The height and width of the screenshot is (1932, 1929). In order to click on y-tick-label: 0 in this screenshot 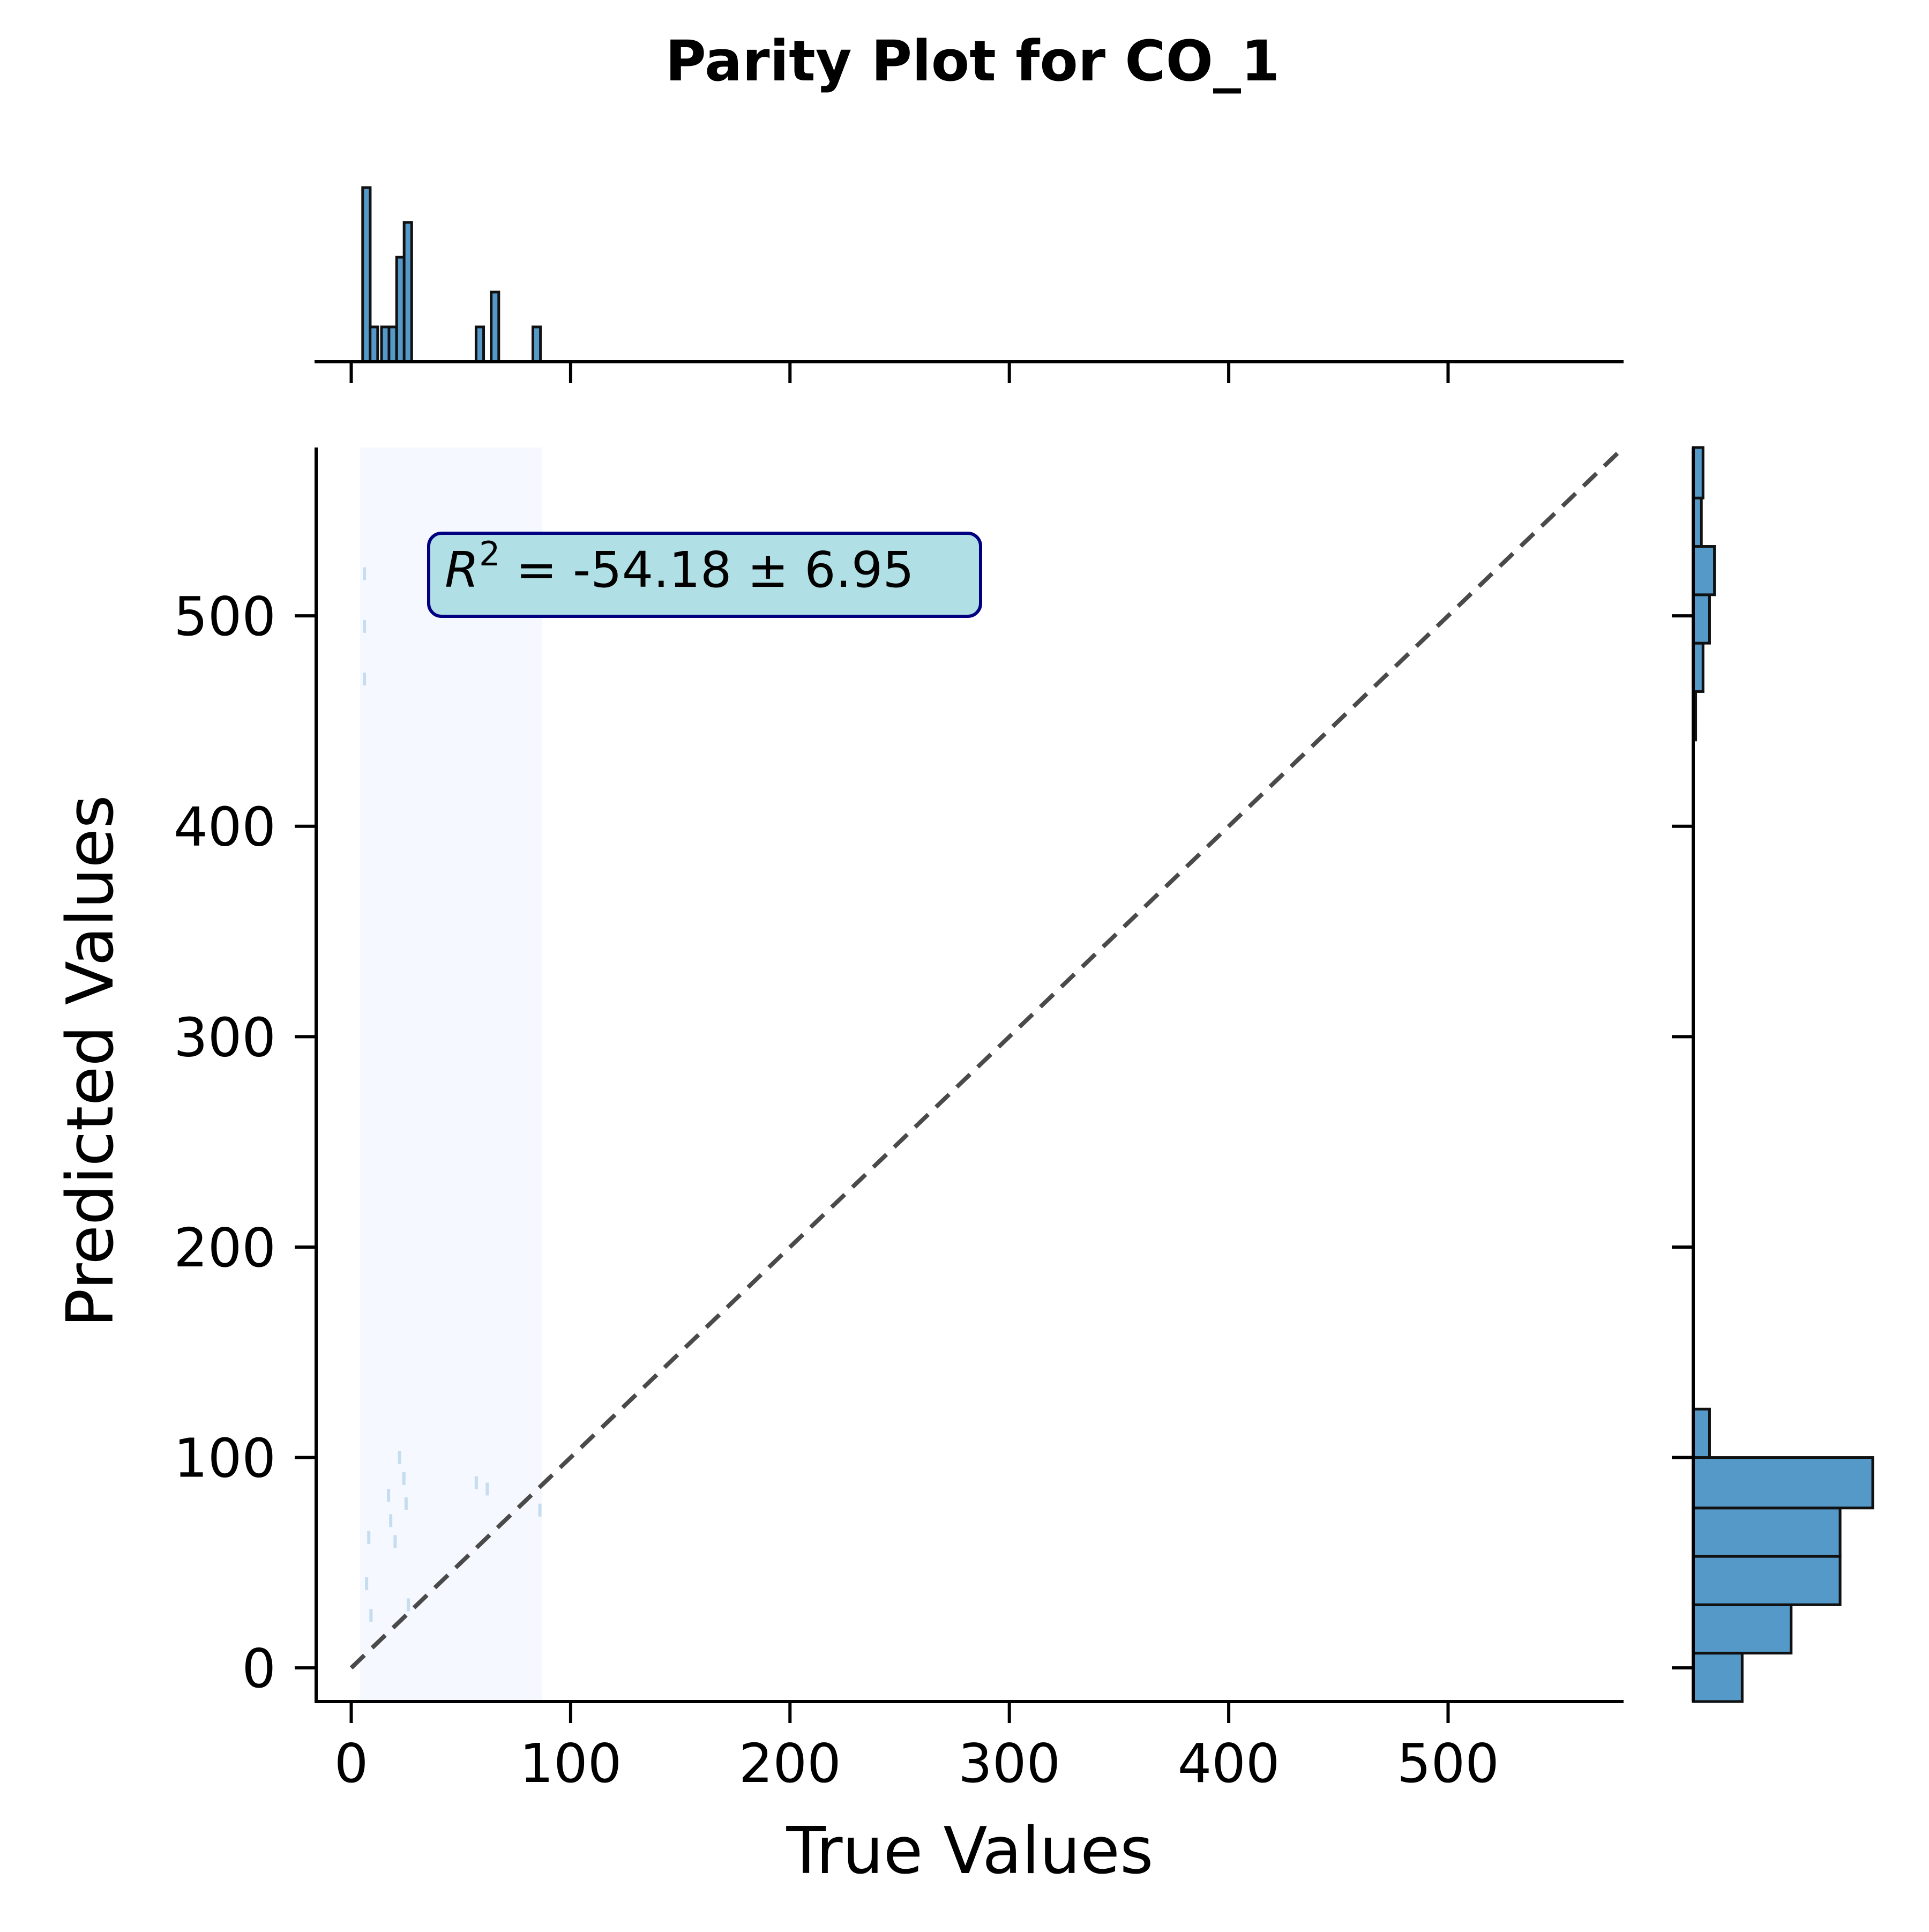, I will do `click(259, 1668)`.